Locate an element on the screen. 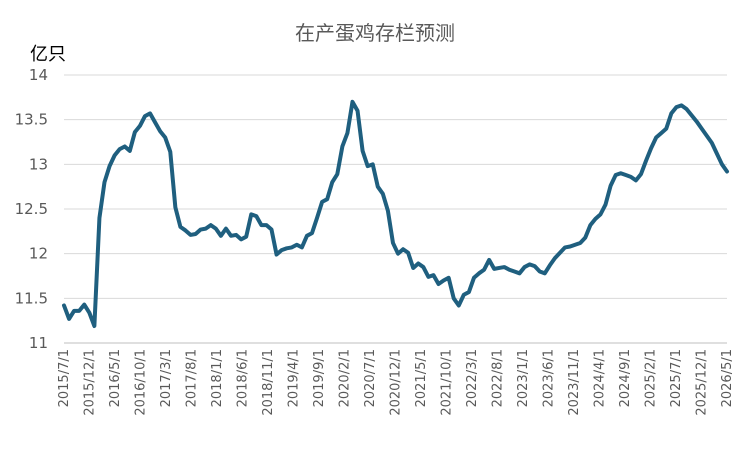  y-axis-unit: 亿只 is located at coordinates (48, 54).